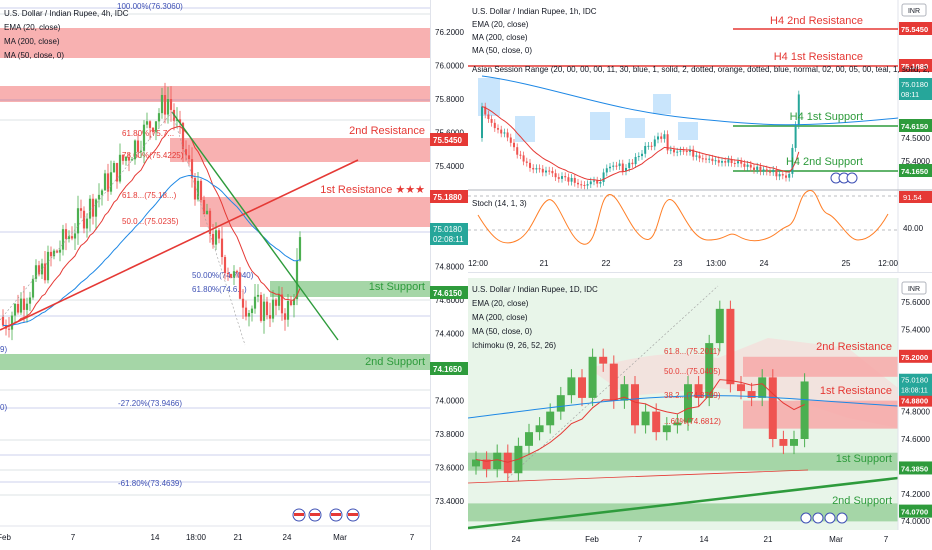 This screenshot has width=932, height=550. I want to click on h4-countdown: 02:08:11, so click(448, 239).